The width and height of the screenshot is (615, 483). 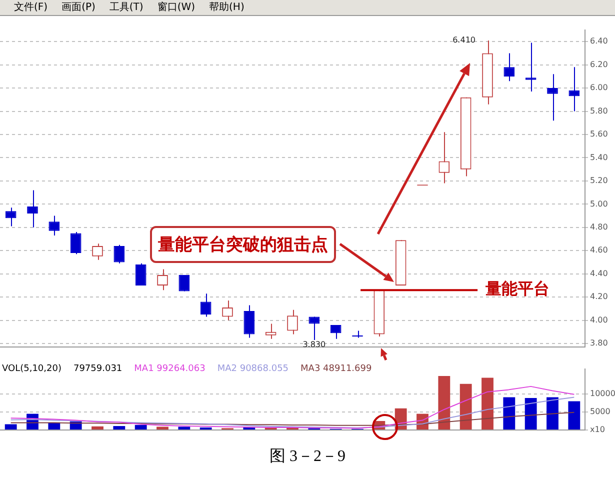 I want to click on caption: 图 3－2－9, so click(x=307, y=457).